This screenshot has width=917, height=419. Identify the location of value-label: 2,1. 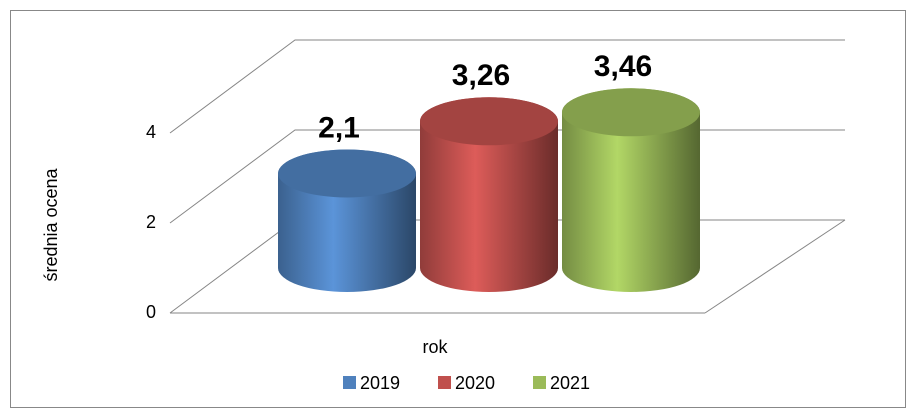
(339, 127).